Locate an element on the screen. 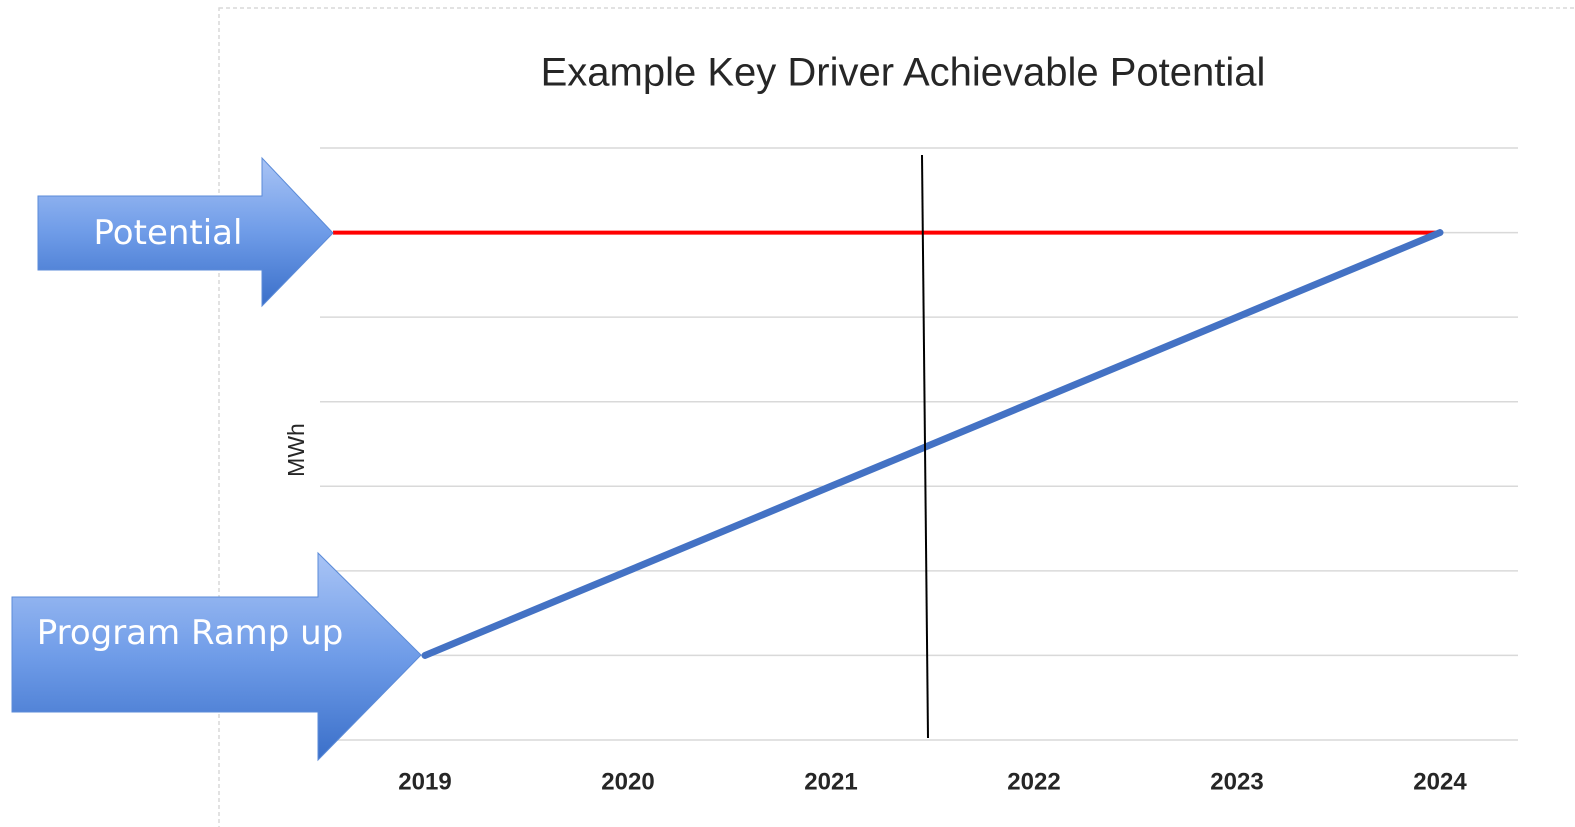 This screenshot has width=1575, height=827. ramp-arrow is located at coordinates (216, 656).